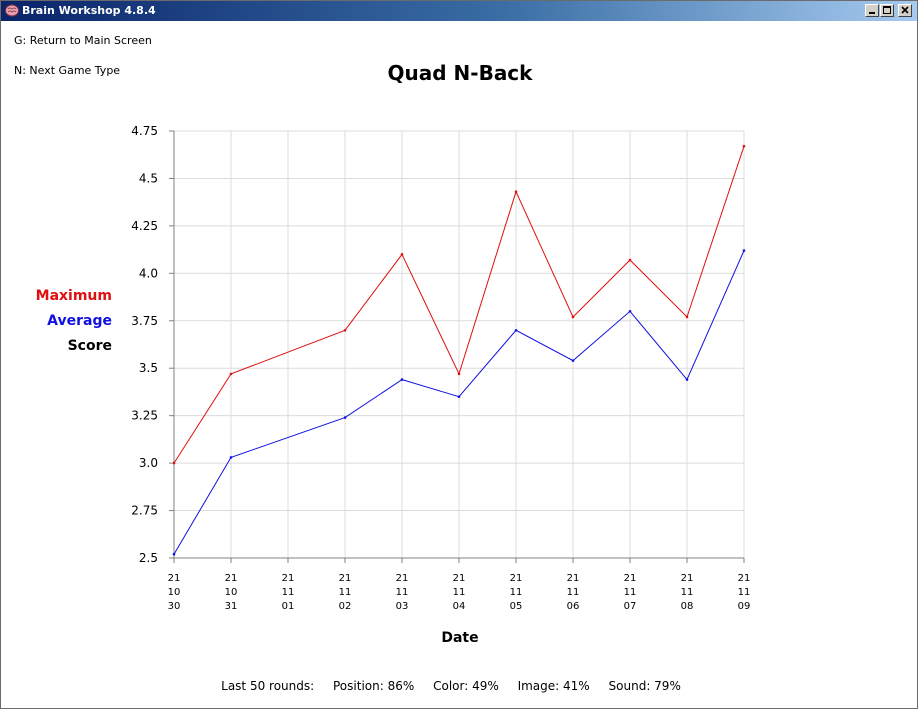 The width and height of the screenshot is (918, 709). I want to click on x-tick-label: 09, so click(744, 606).